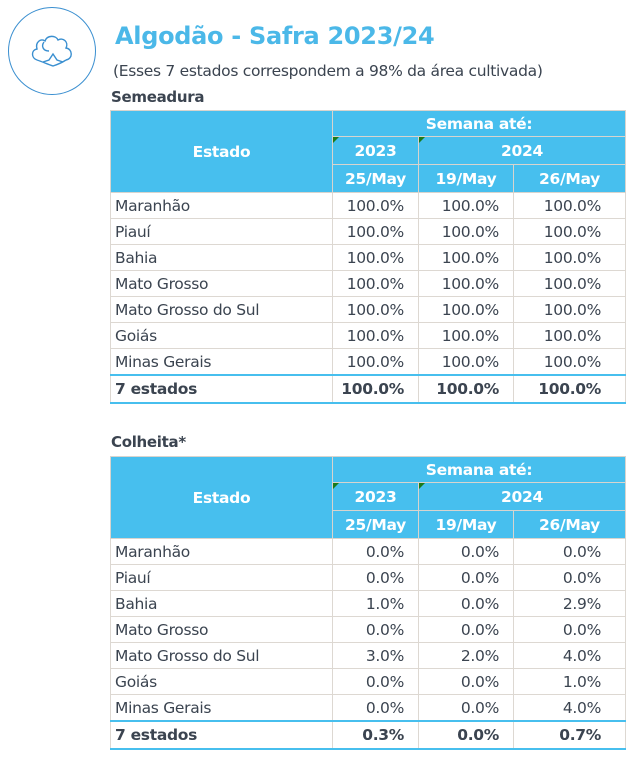  I want to click on table-row: Mato Grosso 100.0% 100.0% 100.0%, so click(368, 283).